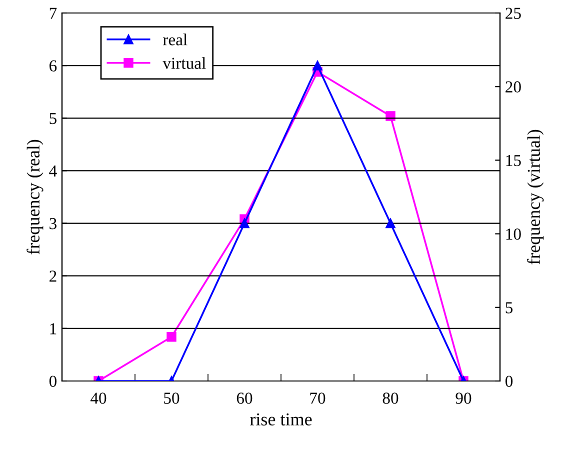  Describe the element at coordinates (390, 398) in the screenshot. I see `x-tick-label: 80` at that location.